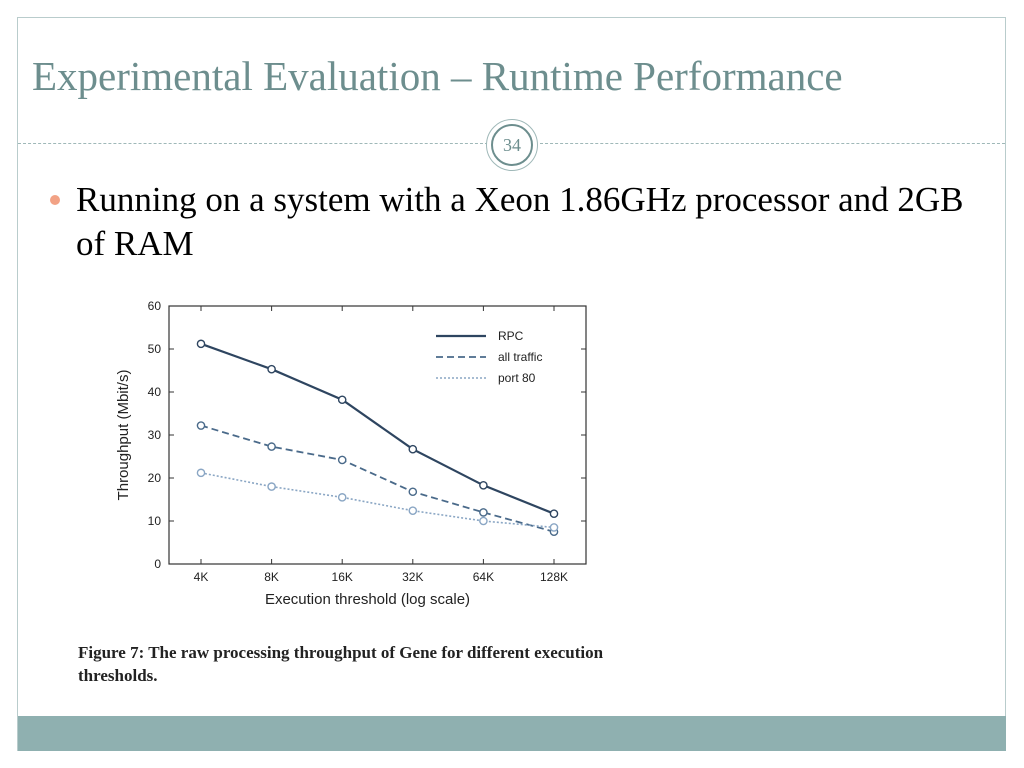 This screenshot has width=1024, height=768. Describe the element at coordinates (511, 336) in the screenshot. I see `legend-label-0: RPC` at that location.